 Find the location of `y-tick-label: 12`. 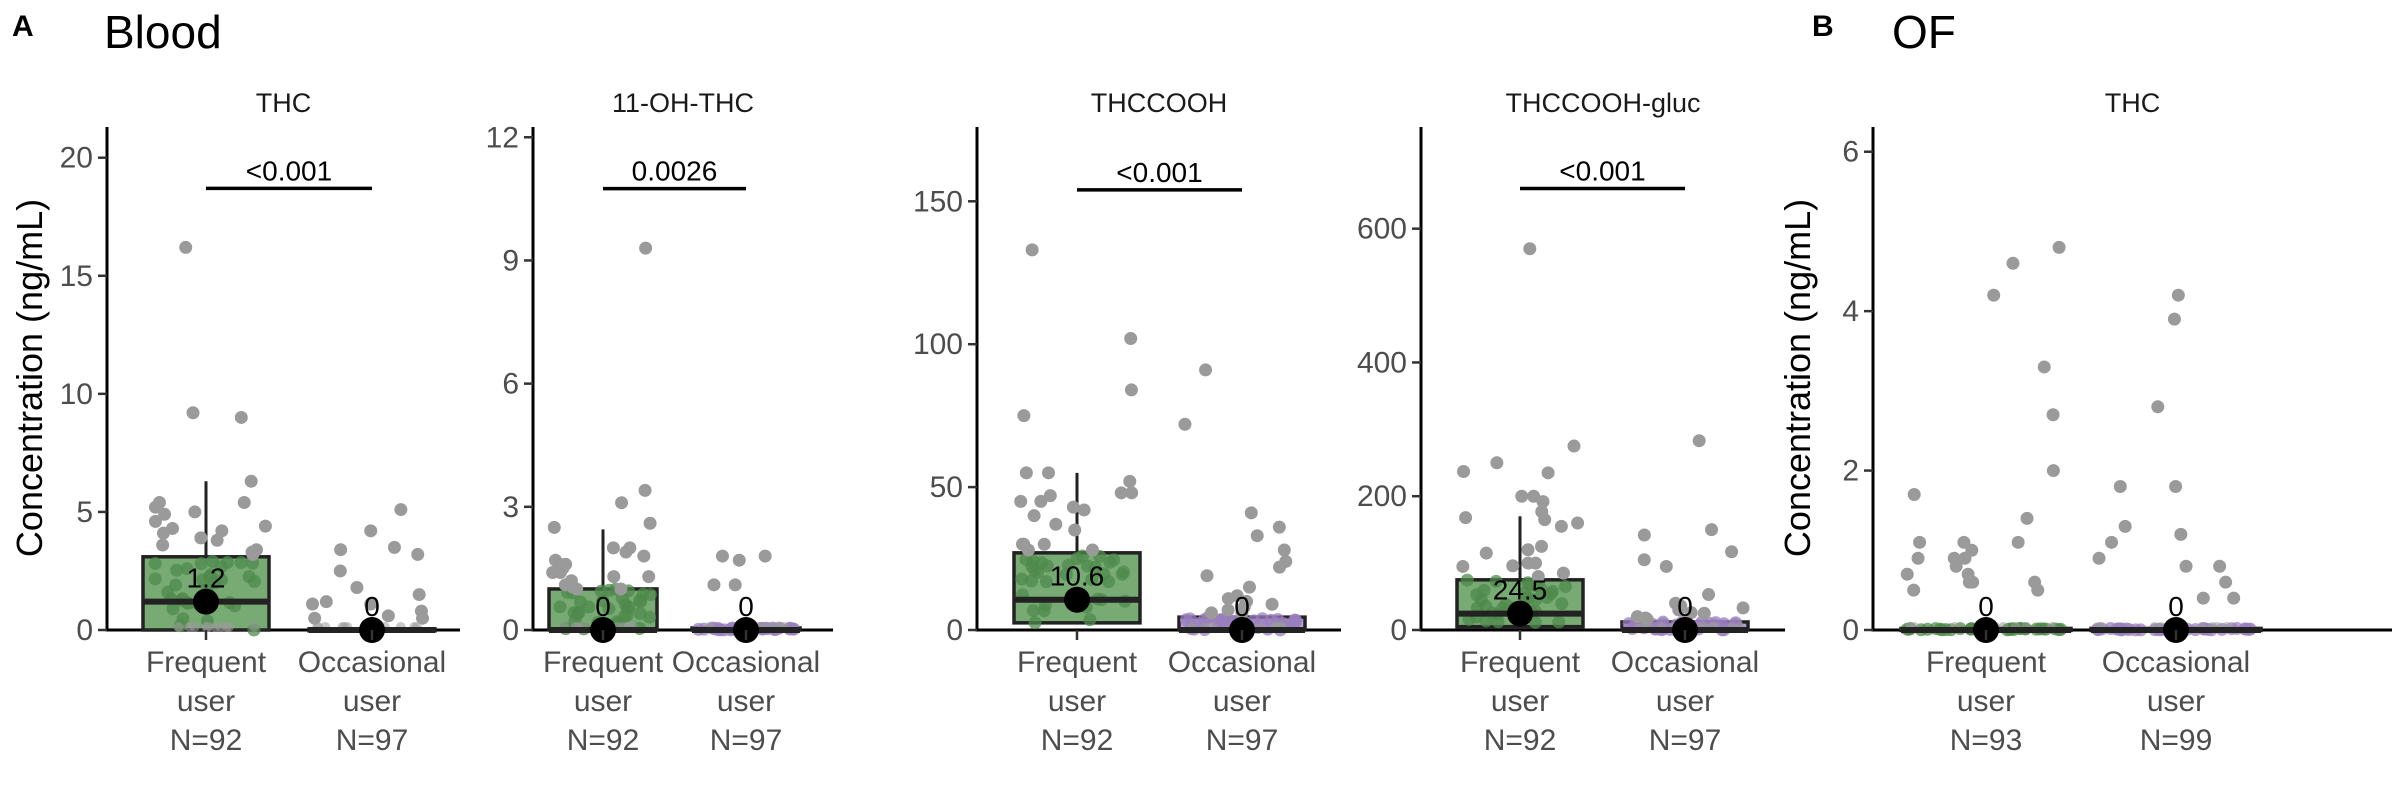

y-tick-label: 12 is located at coordinates (502, 137).